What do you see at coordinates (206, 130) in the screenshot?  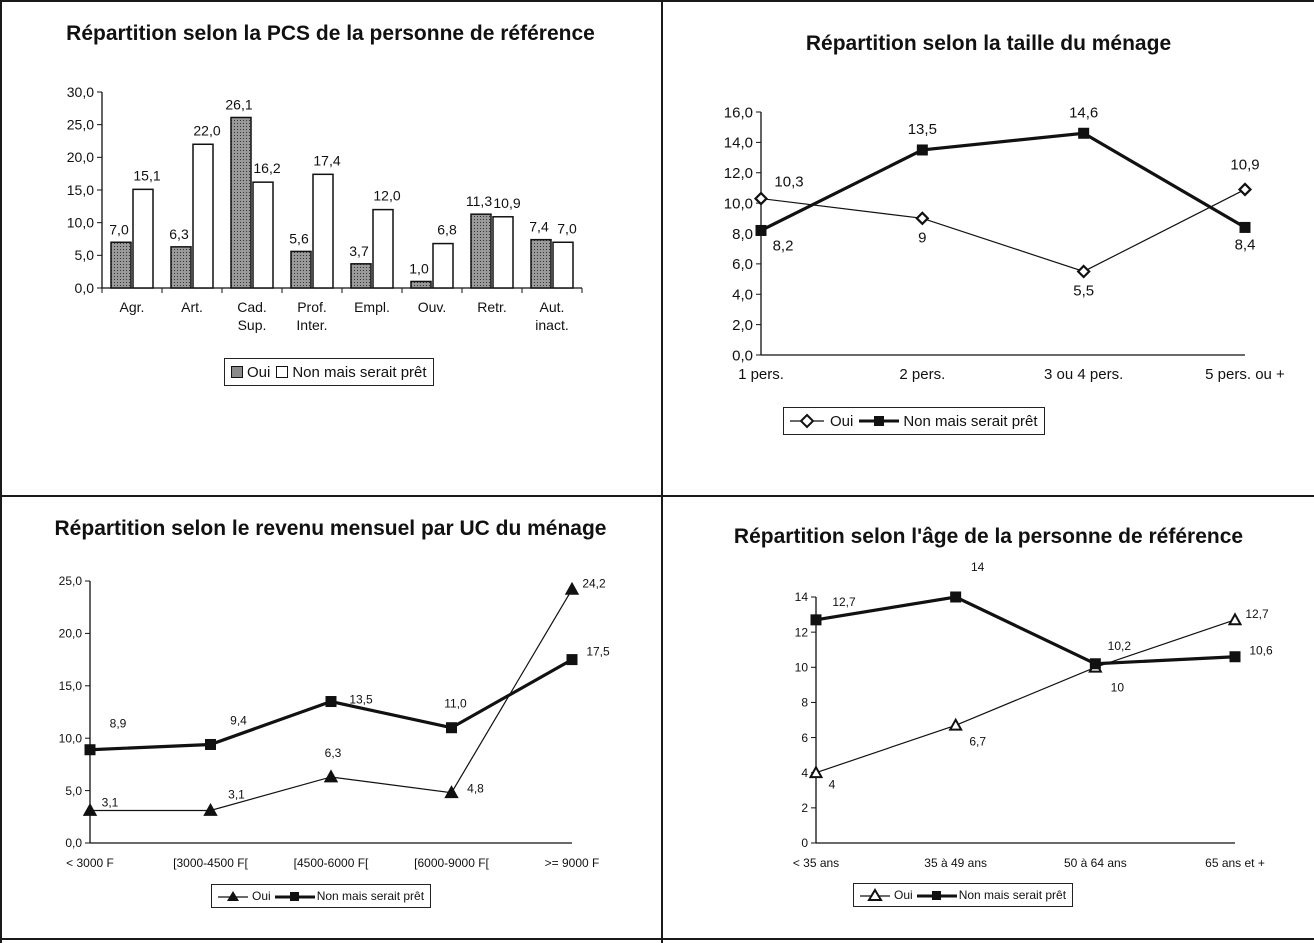 I see `data-label-non: 22,0` at bounding box center [206, 130].